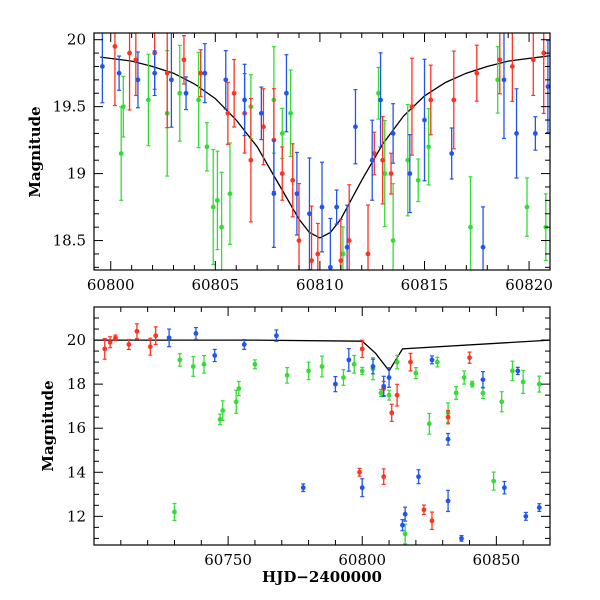  Describe the element at coordinates (76, 472) in the screenshot. I see `y-tick-label: 14` at that location.